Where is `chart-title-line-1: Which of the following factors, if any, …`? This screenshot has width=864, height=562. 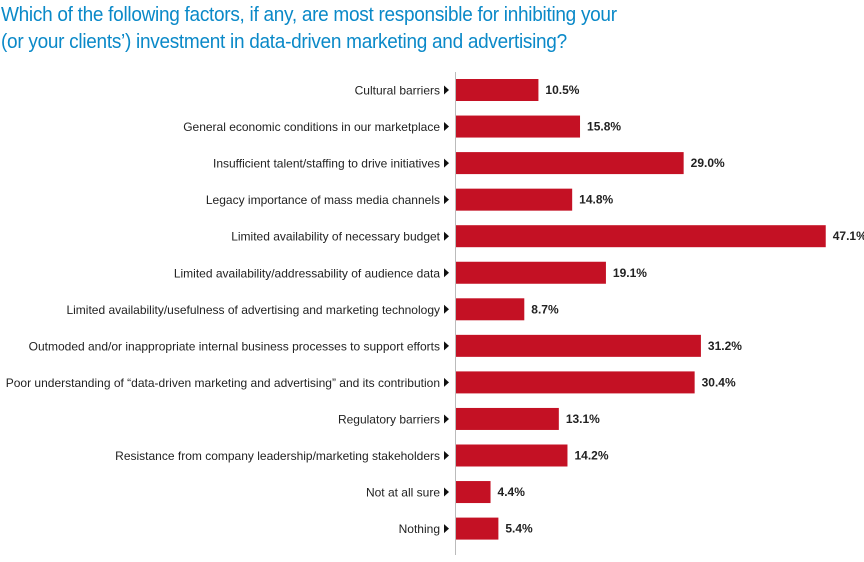
chart-title-line-1: Which of the following factors, if any, … is located at coordinates (309, 15).